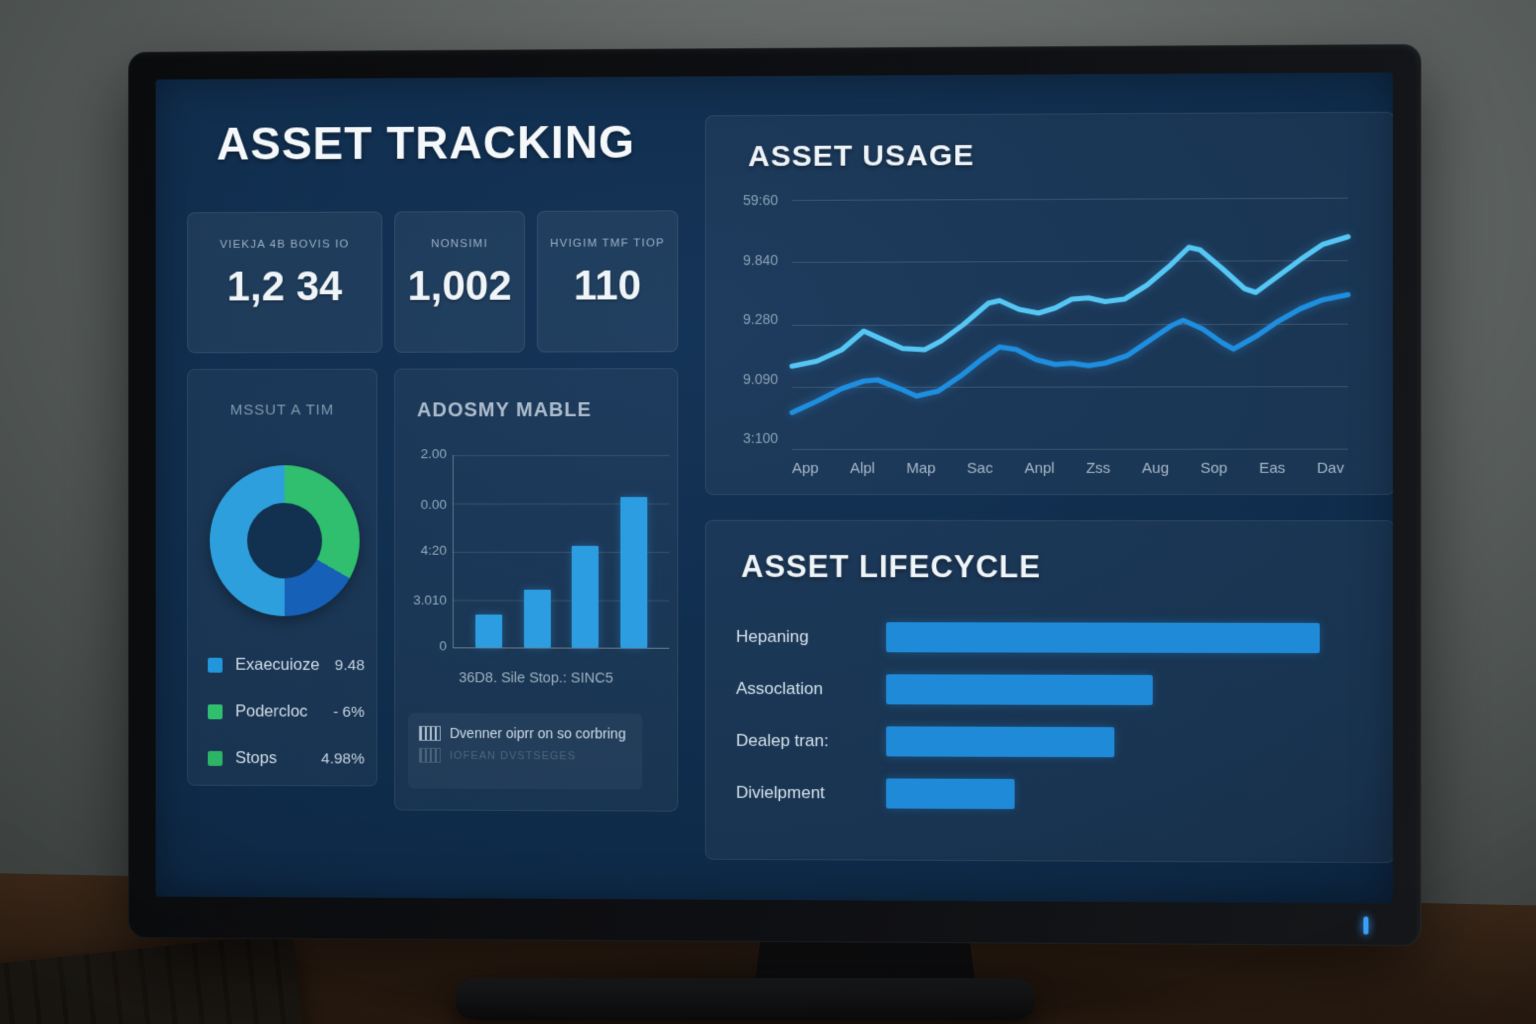 The width and height of the screenshot is (1536, 1024). I want to click on usage-xtick: Alpl, so click(862, 468).